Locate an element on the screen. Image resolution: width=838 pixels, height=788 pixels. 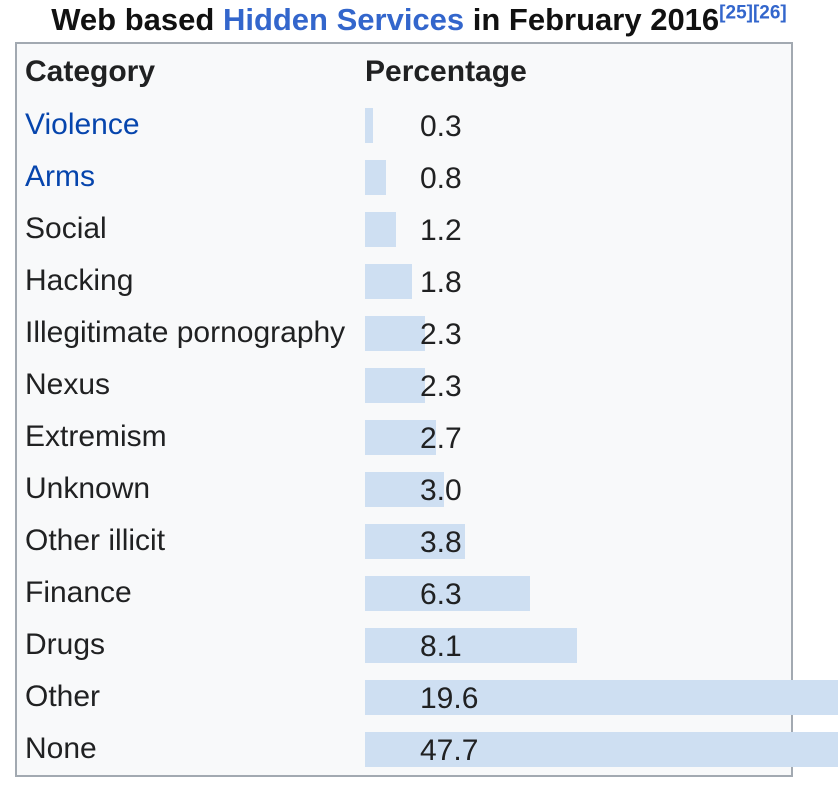
title-text-prefix: Web based is located at coordinates (137, 19).